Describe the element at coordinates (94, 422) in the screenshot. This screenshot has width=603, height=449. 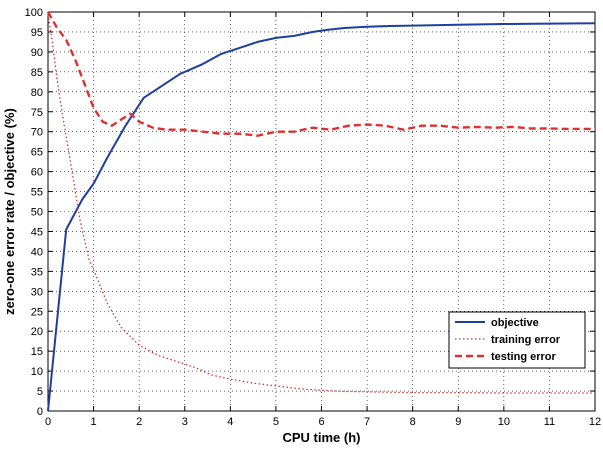
I see `x-tick-label: 1` at that location.